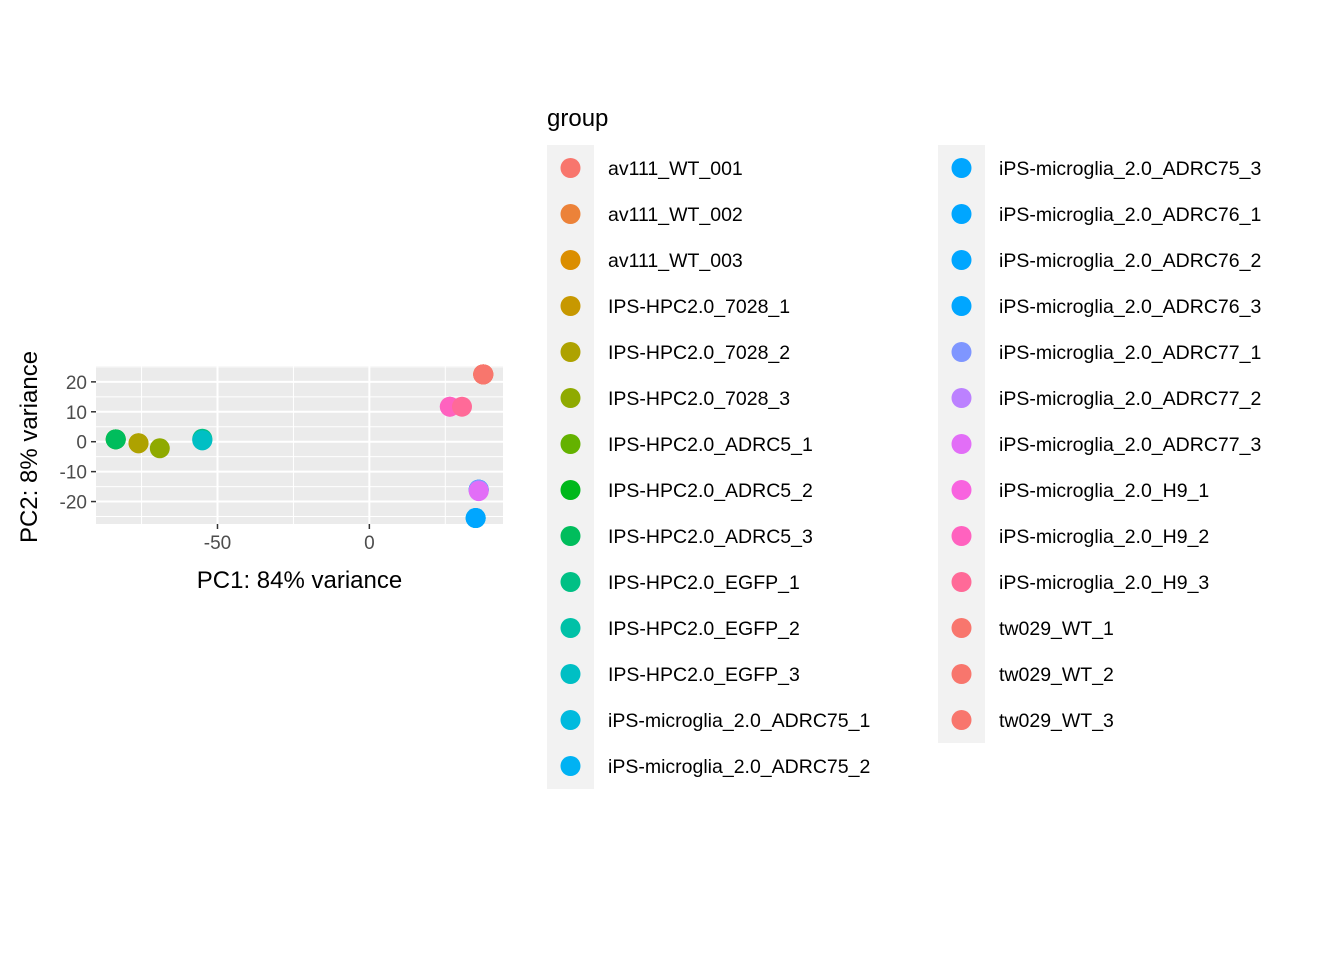  Describe the element at coordinates (76, 383) in the screenshot. I see `y-tick-label: 20` at that location.